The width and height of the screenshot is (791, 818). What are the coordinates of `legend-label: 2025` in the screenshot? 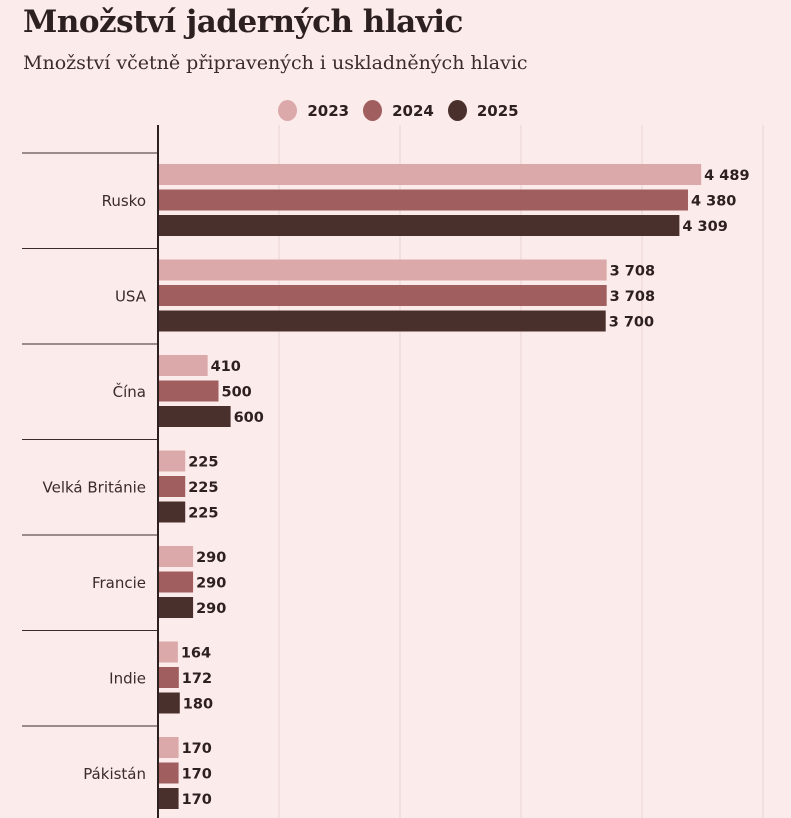 It's located at (497, 110).